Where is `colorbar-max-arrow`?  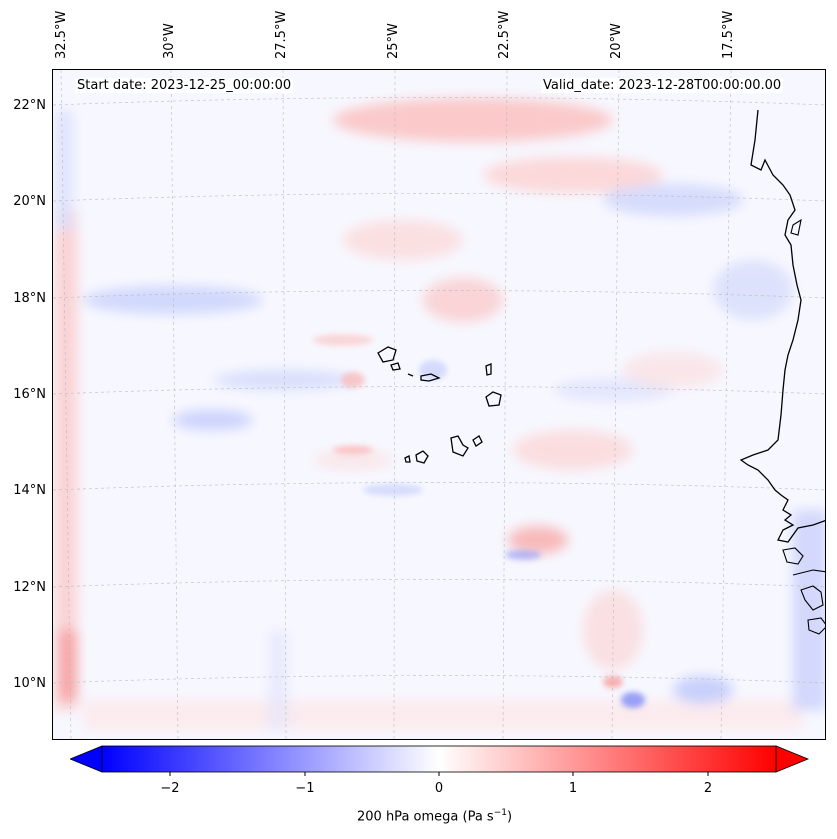 colorbar-max-arrow is located at coordinates (792, 759).